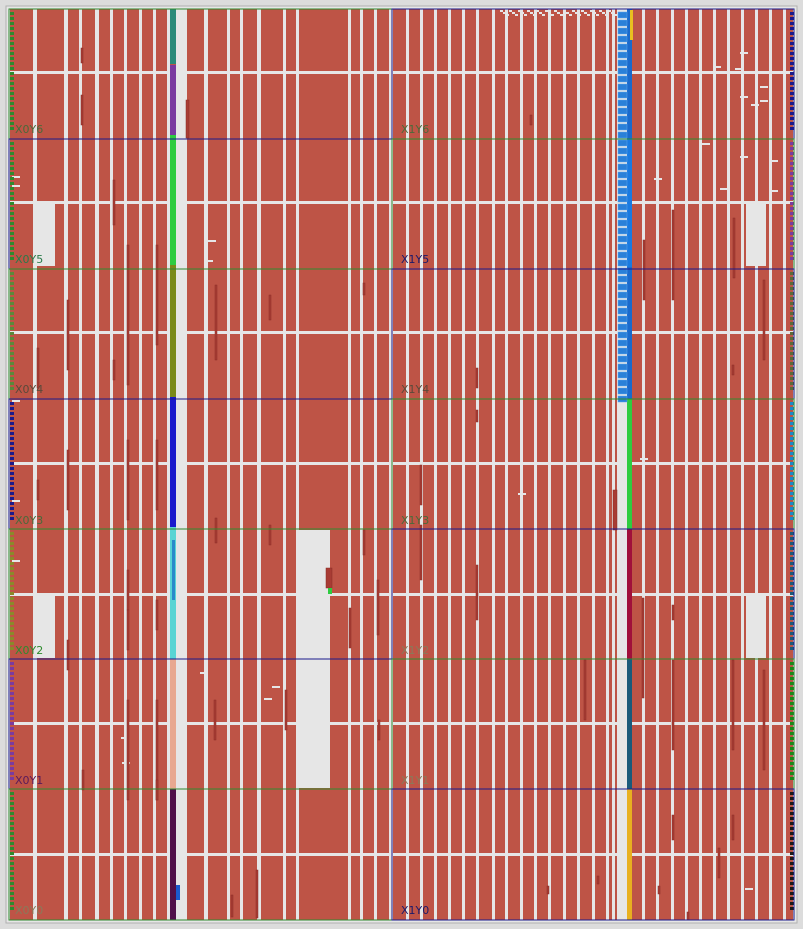 This screenshot has width=803, height=929. Describe the element at coordinates (415, 389) in the screenshot. I see `clock-region-label: X1Y4` at that location.